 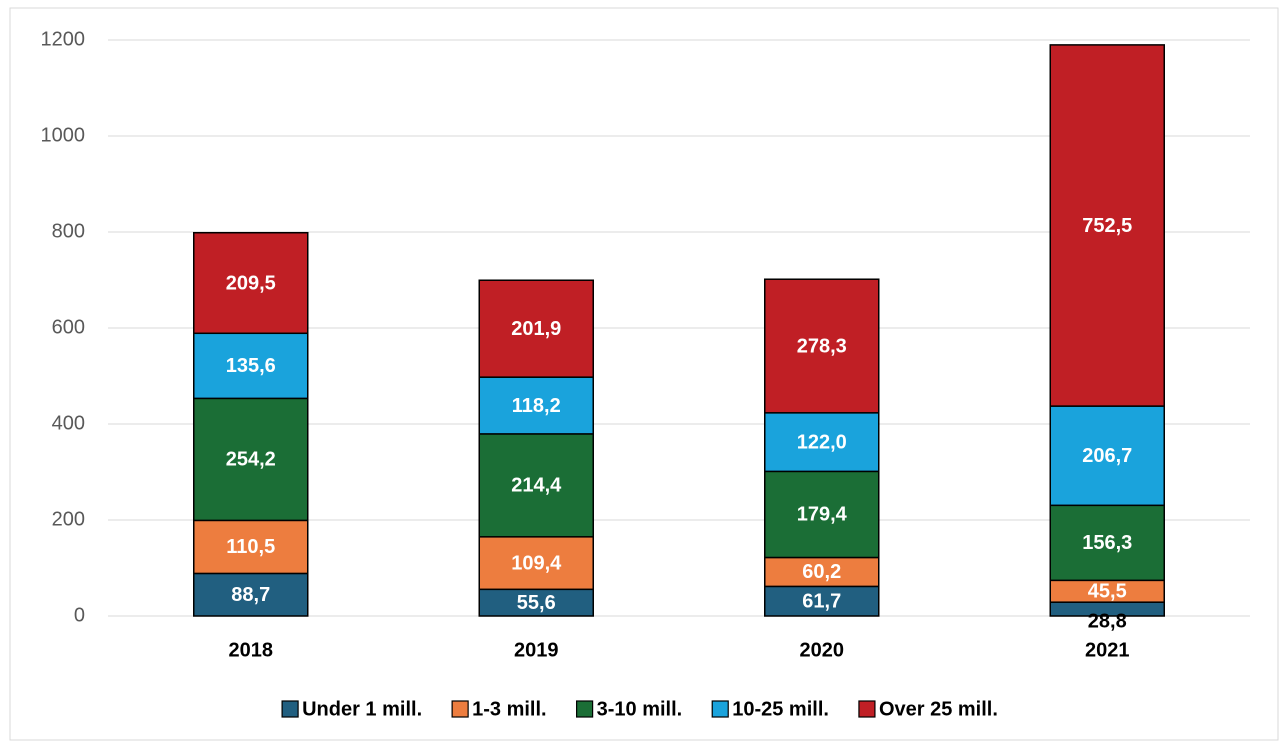 I want to click on data-label: 278,3, so click(x=822, y=346).